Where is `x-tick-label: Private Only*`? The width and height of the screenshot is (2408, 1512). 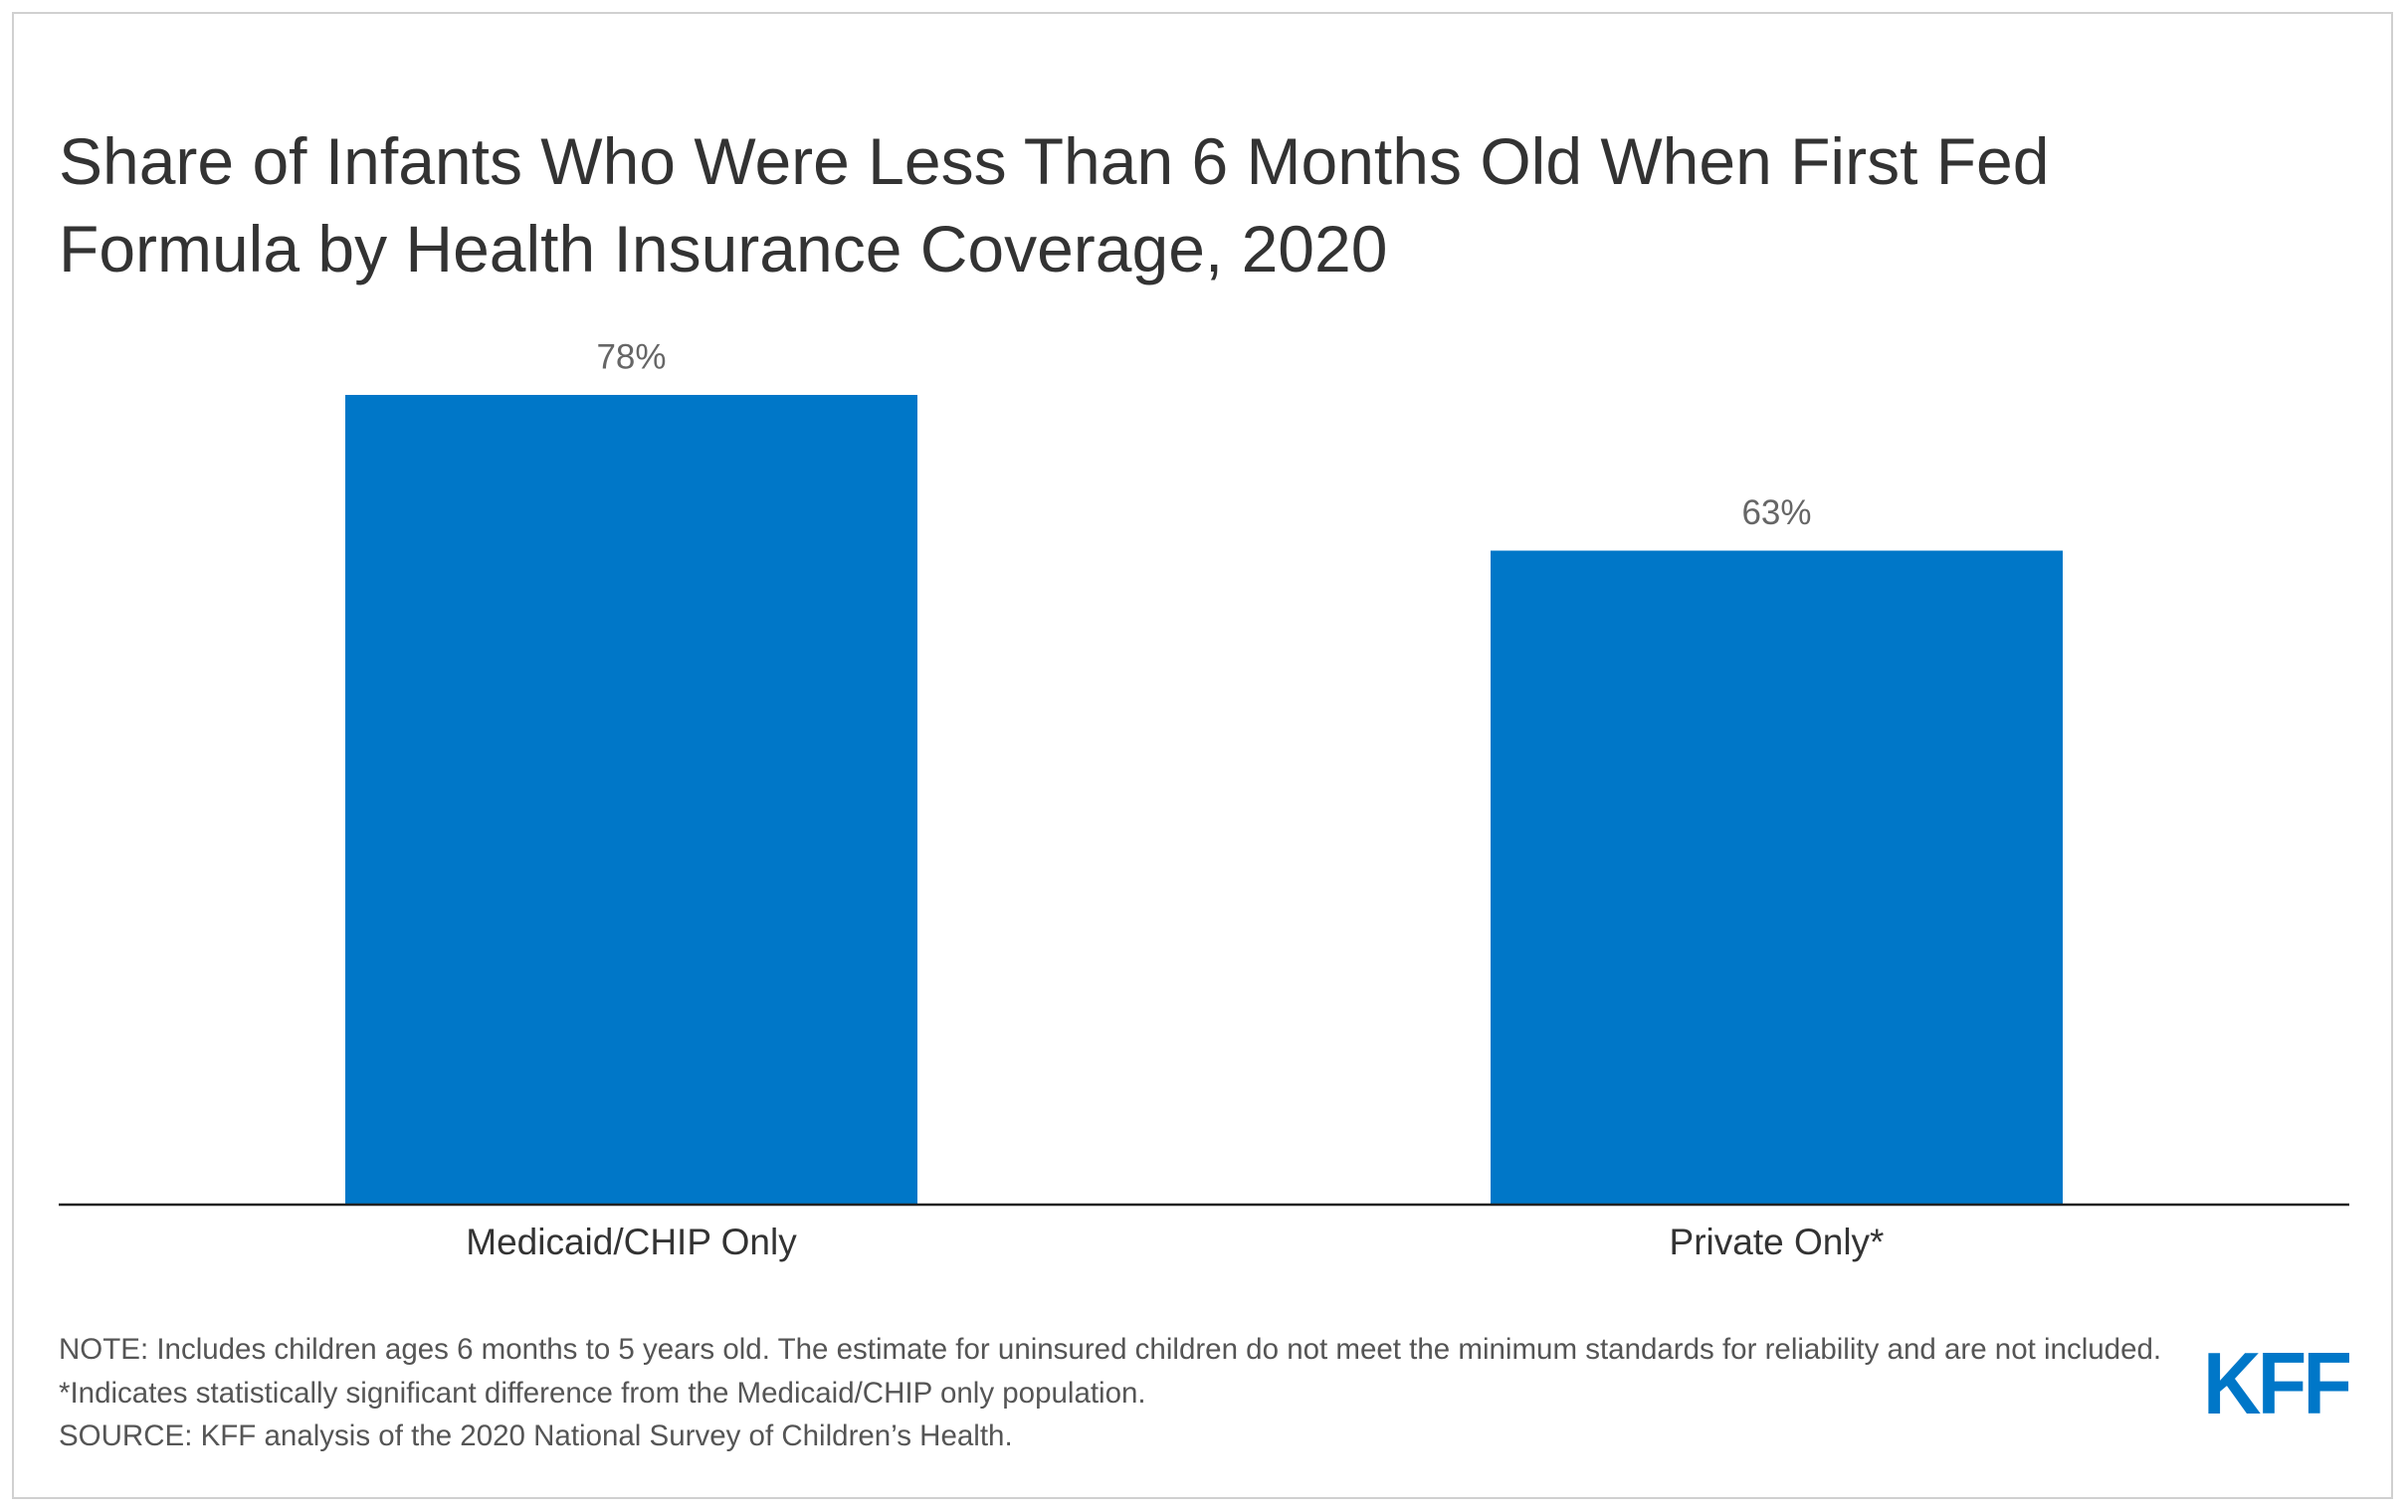 x-tick-label: Private Only* is located at coordinates (1777, 1242).